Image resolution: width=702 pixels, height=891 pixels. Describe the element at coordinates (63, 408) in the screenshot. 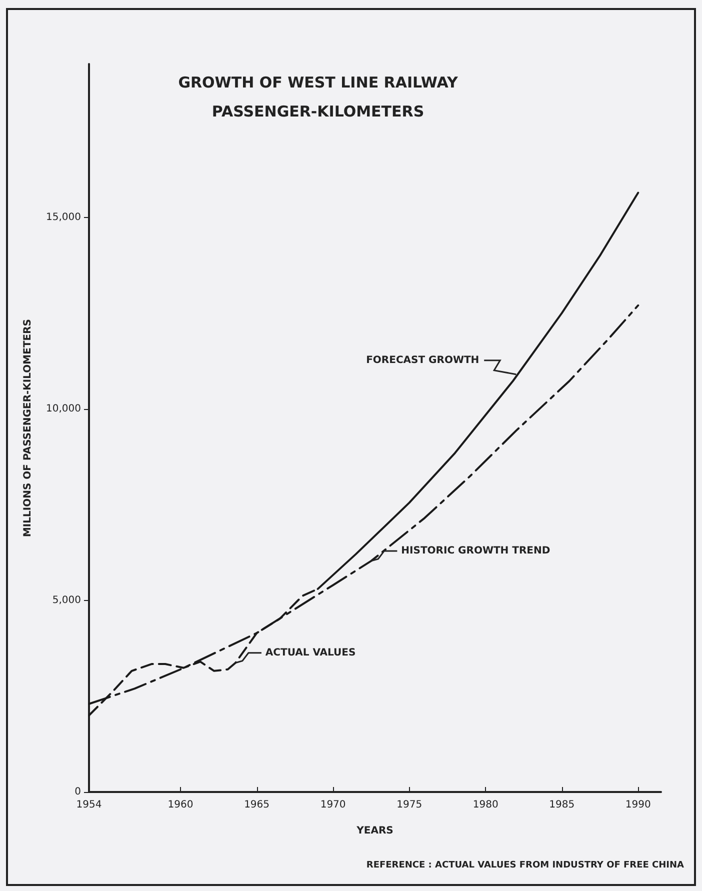

I see `y-tick-label: 10,000` at that location.